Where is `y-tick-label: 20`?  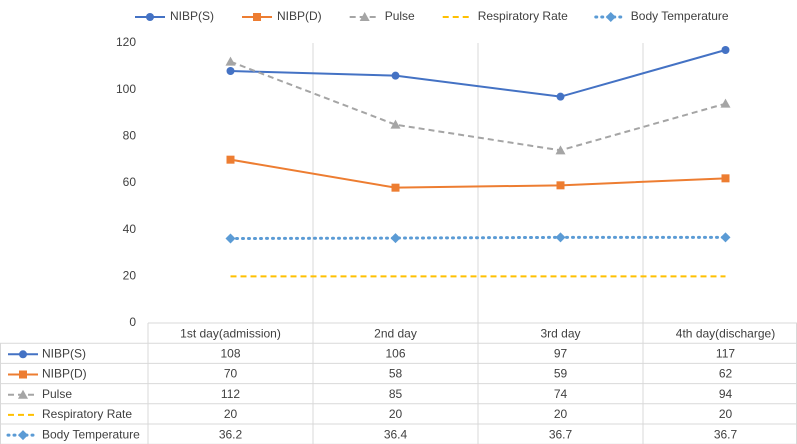 y-tick-label: 20 is located at coordinates (130, 276).